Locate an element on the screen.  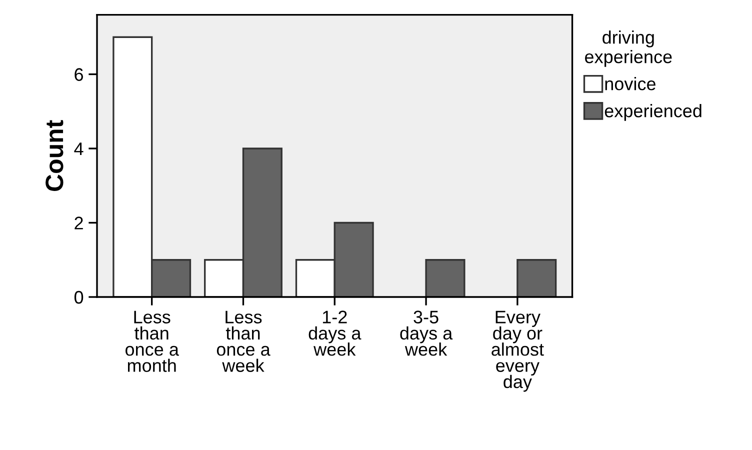
y-tick-label: 4 is located at coordinates (79, 149).